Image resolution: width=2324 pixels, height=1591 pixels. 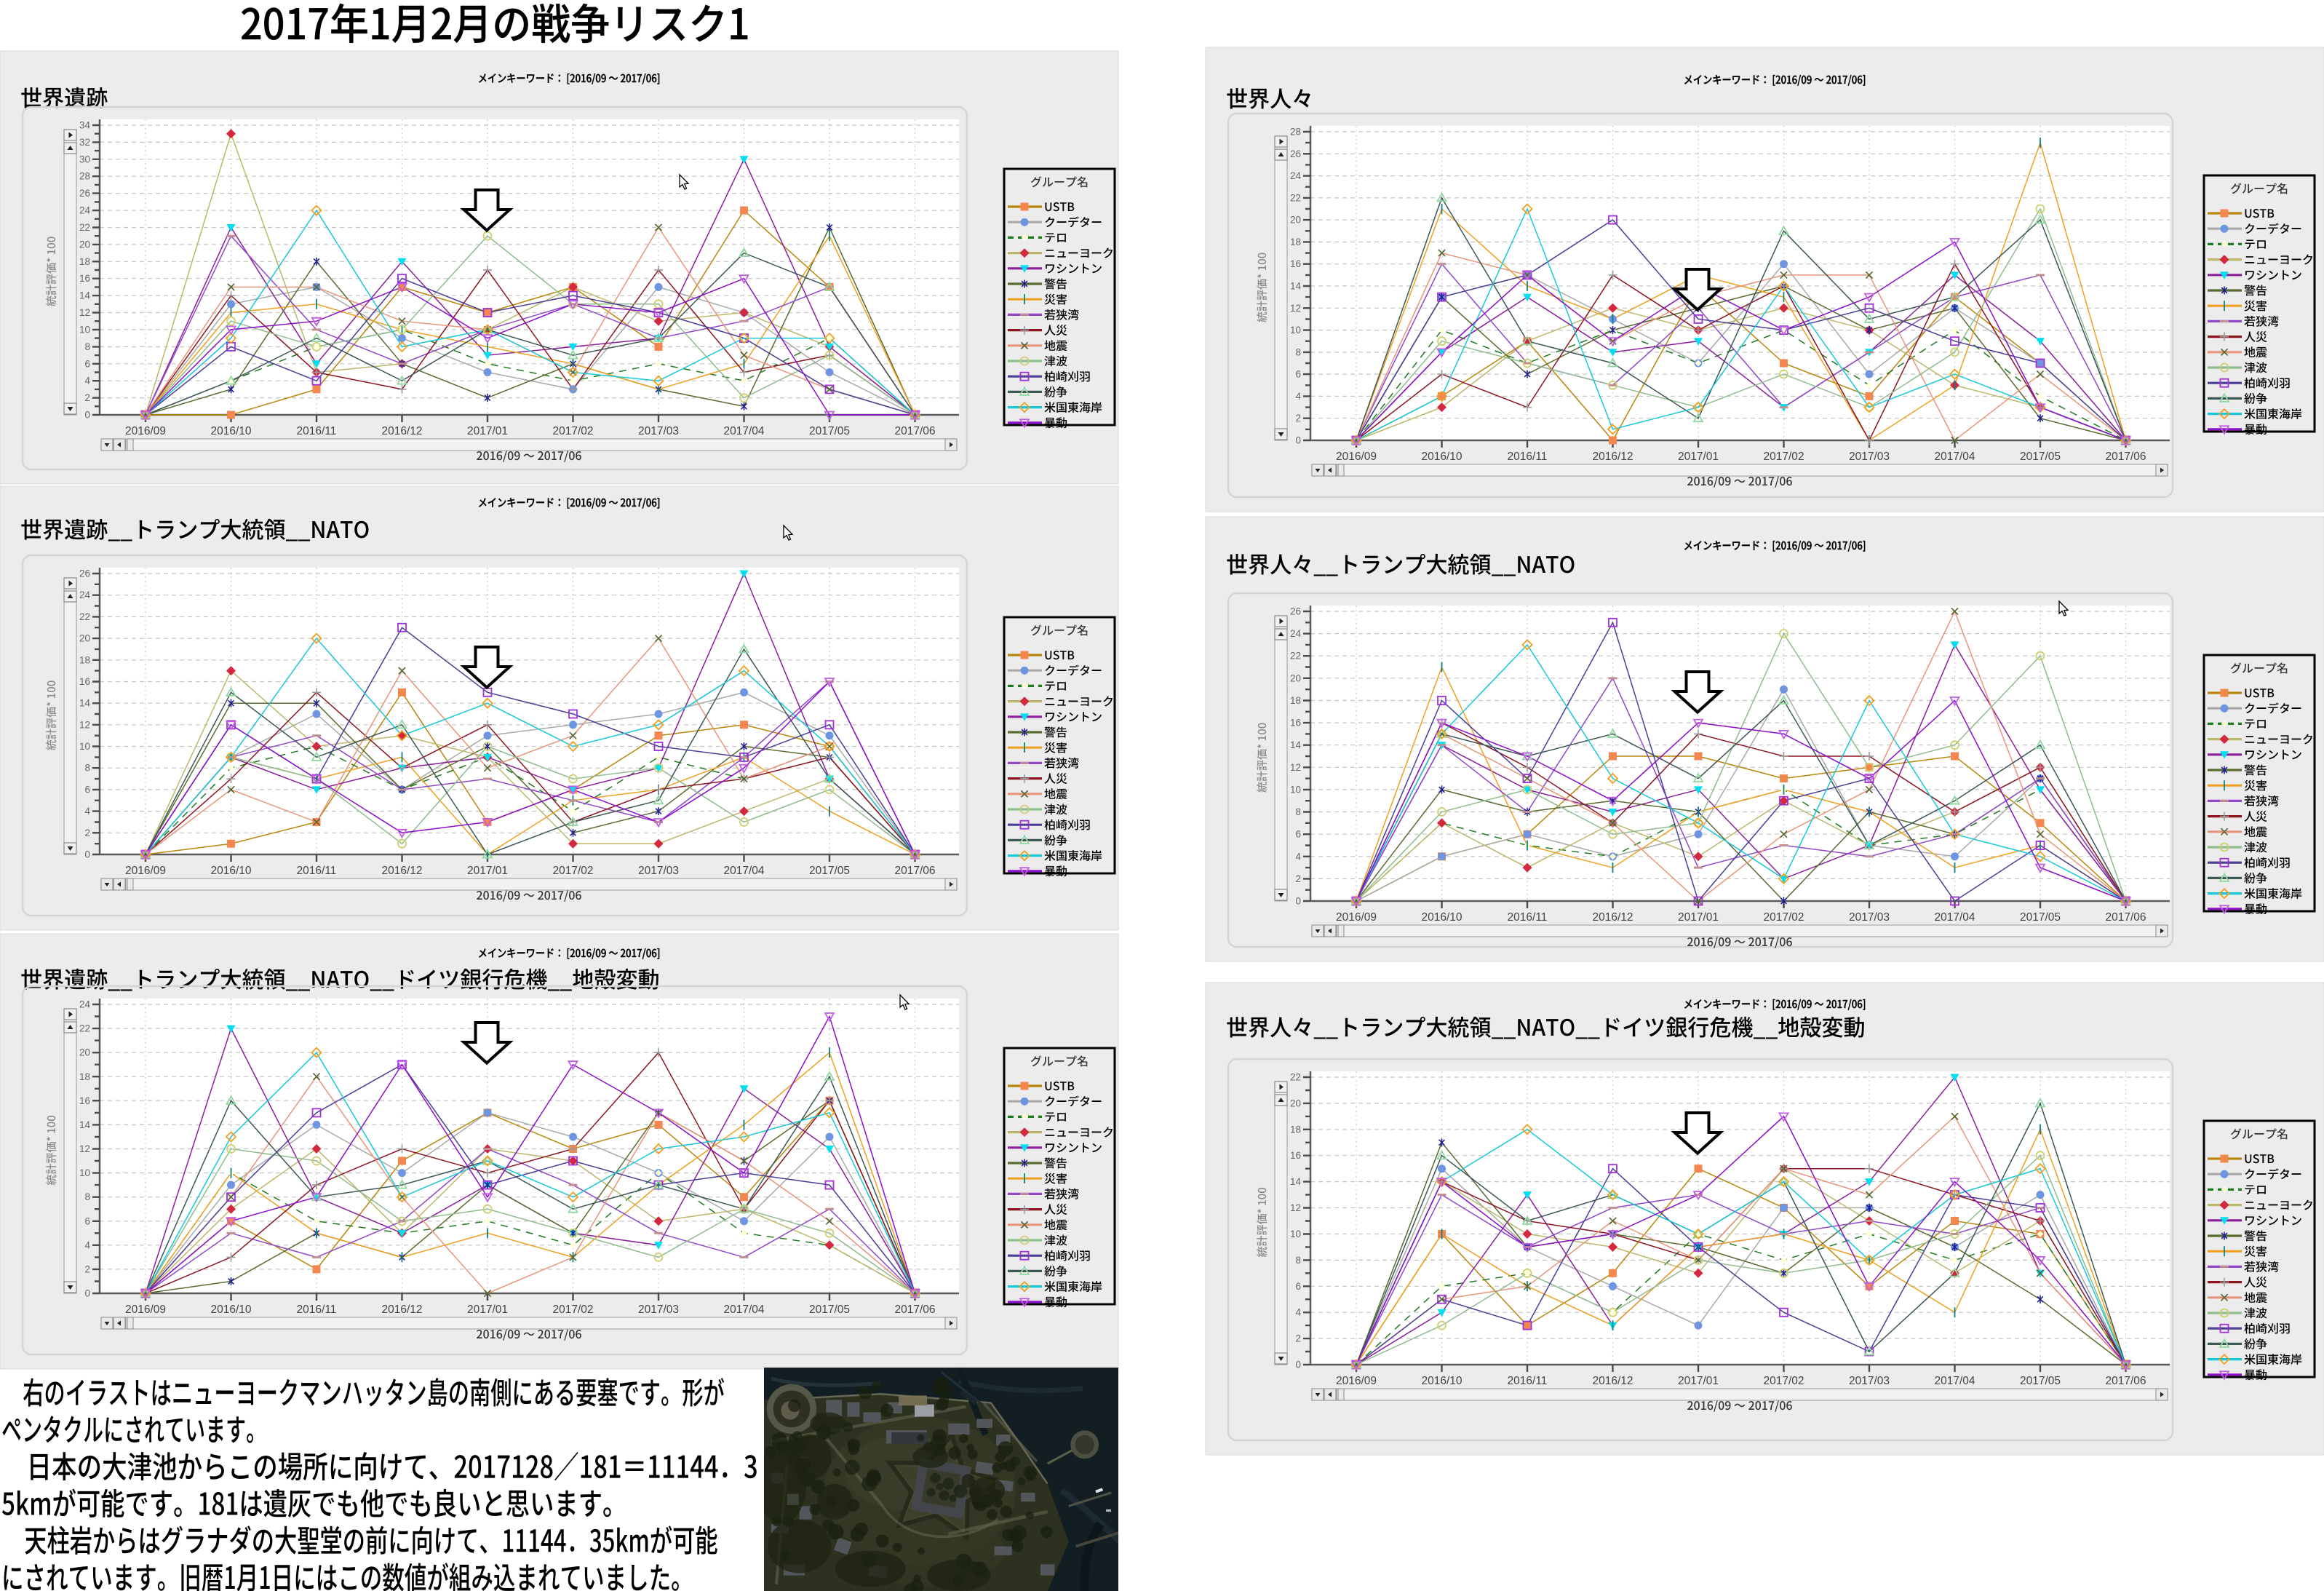 I want to click on svg-text: 8, so click(x=87, y=346).